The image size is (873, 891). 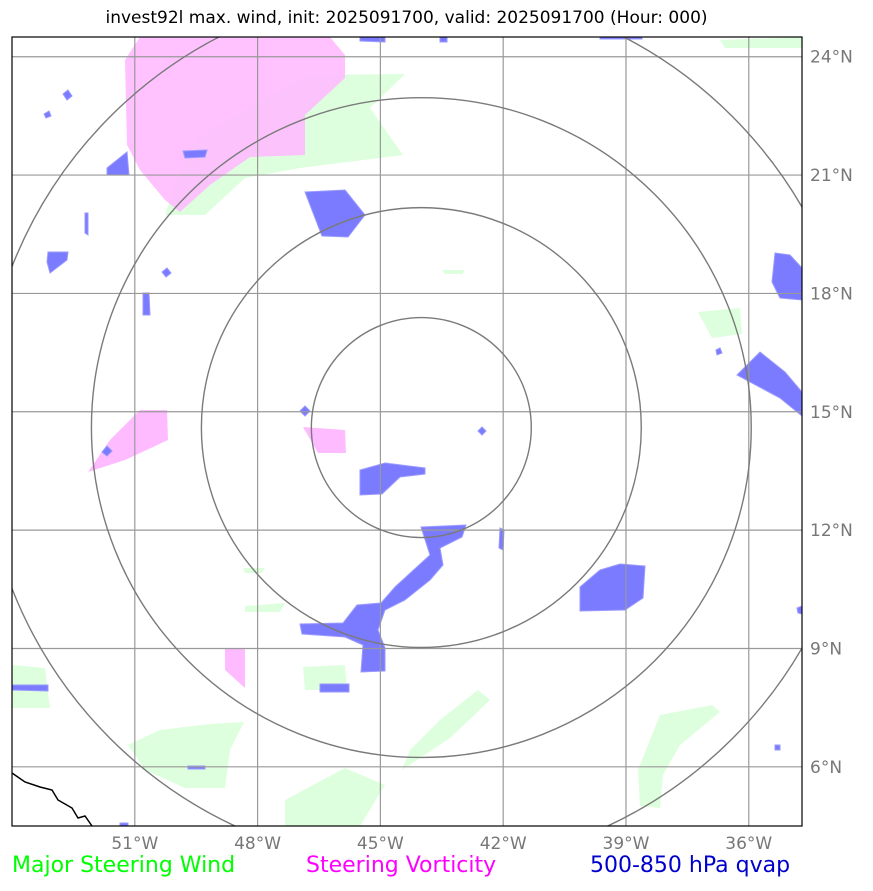 I want to click on longitude-tick-label: 42°W, so click(x=503, y=844).